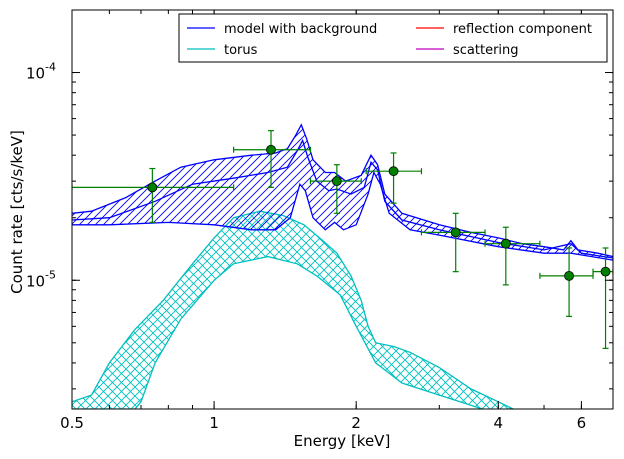 The image size is (624, 459). Describe the element at coordinates (300, 29) in the screenshot. I see `legend-label: model with background` at that location.